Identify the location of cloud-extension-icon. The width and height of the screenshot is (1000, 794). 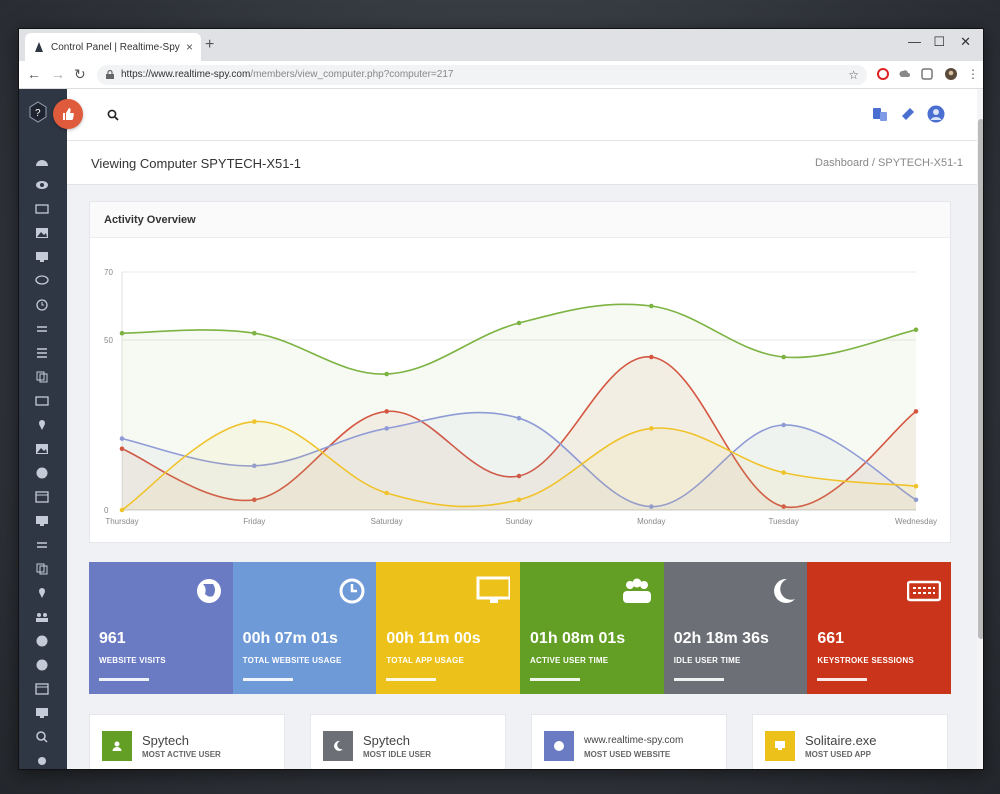
(905, 74).